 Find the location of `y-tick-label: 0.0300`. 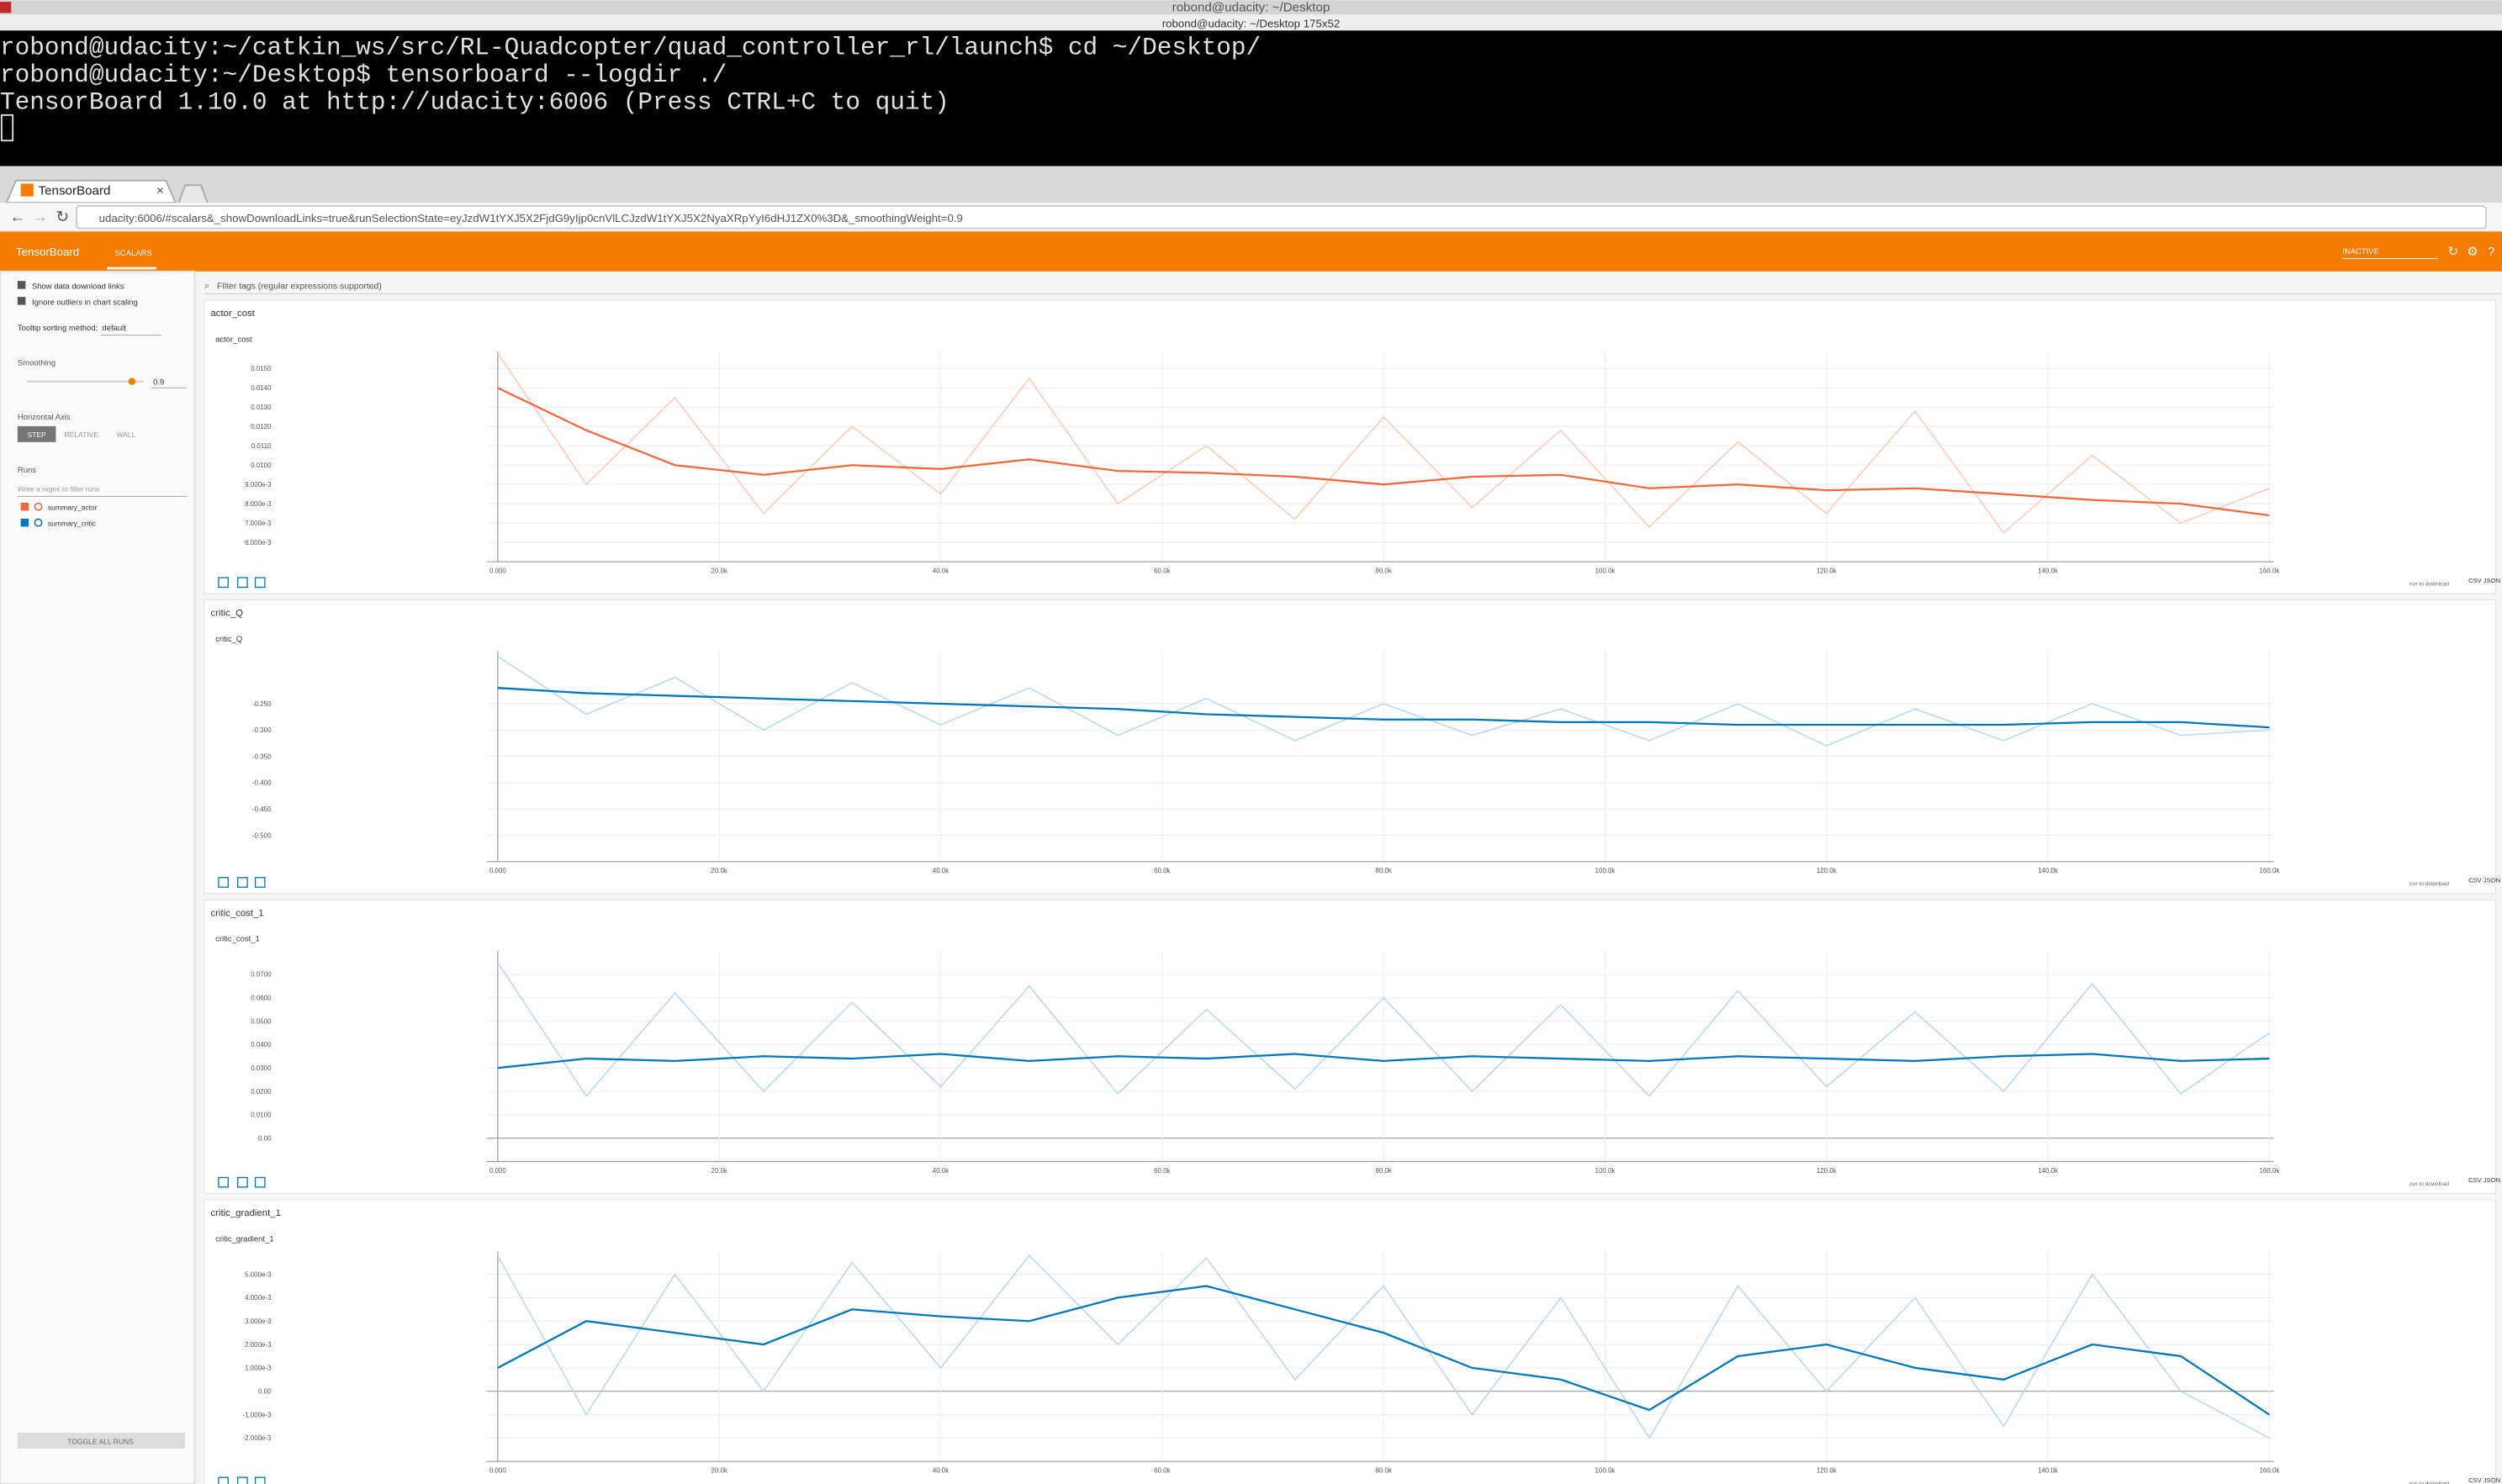

y-tick-label: 0.0300 is located at coordinates (261, 1068).